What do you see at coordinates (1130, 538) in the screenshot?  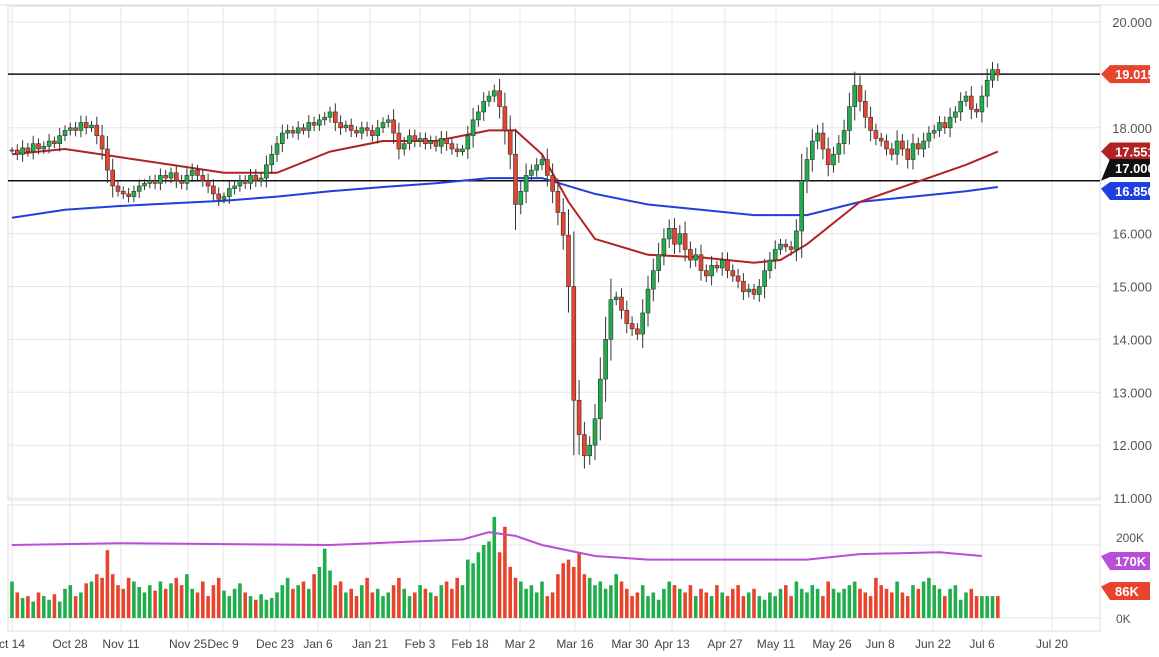 I see `volume-tick-label: 200K` at bounding box center [1130, 538].